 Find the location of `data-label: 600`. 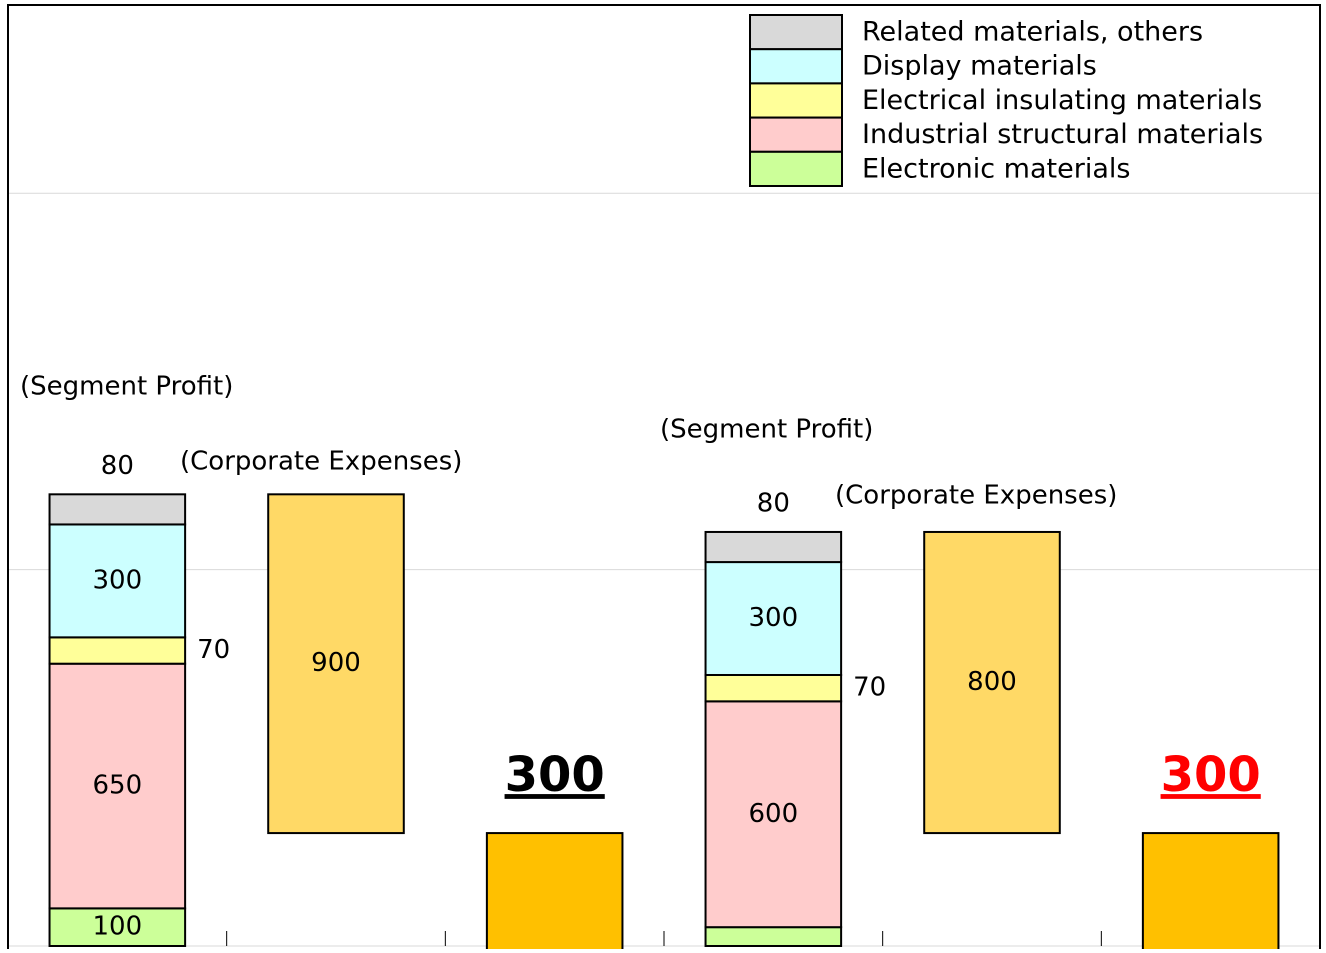

data-label: 600 is located at coordinates (774, 814).